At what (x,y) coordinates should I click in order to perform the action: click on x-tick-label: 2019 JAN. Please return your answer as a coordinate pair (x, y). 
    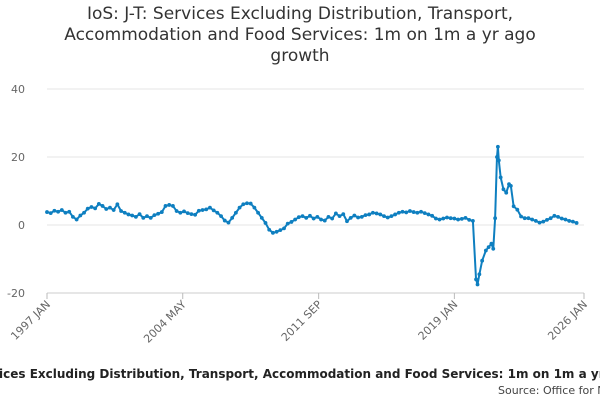
    Looking at the image, I should click on (438, 320).